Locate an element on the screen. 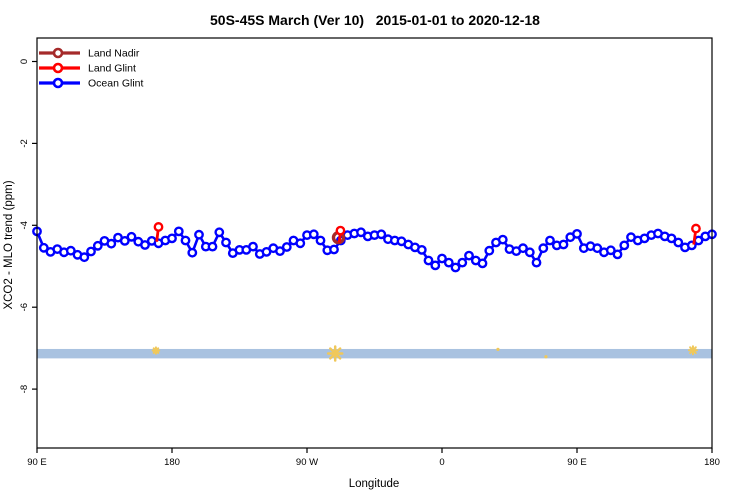 This screenshot has width=750, height=500. y-tick-label: -4 is located at coordinates (24, 225).